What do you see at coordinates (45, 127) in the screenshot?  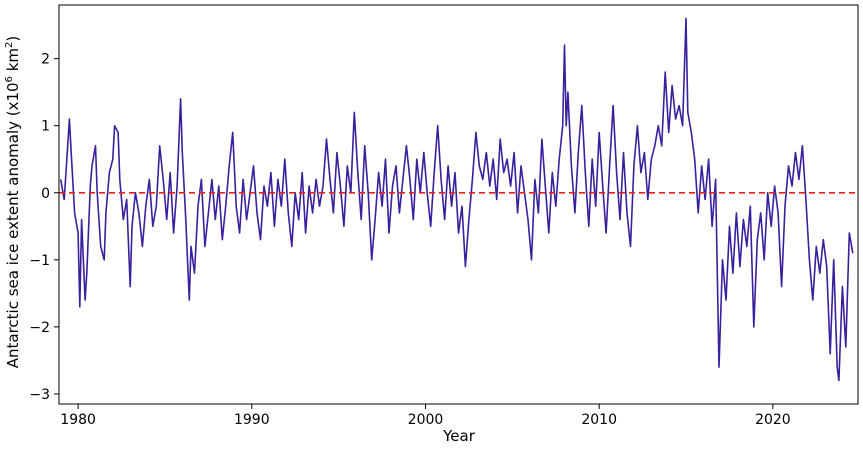 I see `y-tick-label-1: 1` at bounding box center [45, 127].